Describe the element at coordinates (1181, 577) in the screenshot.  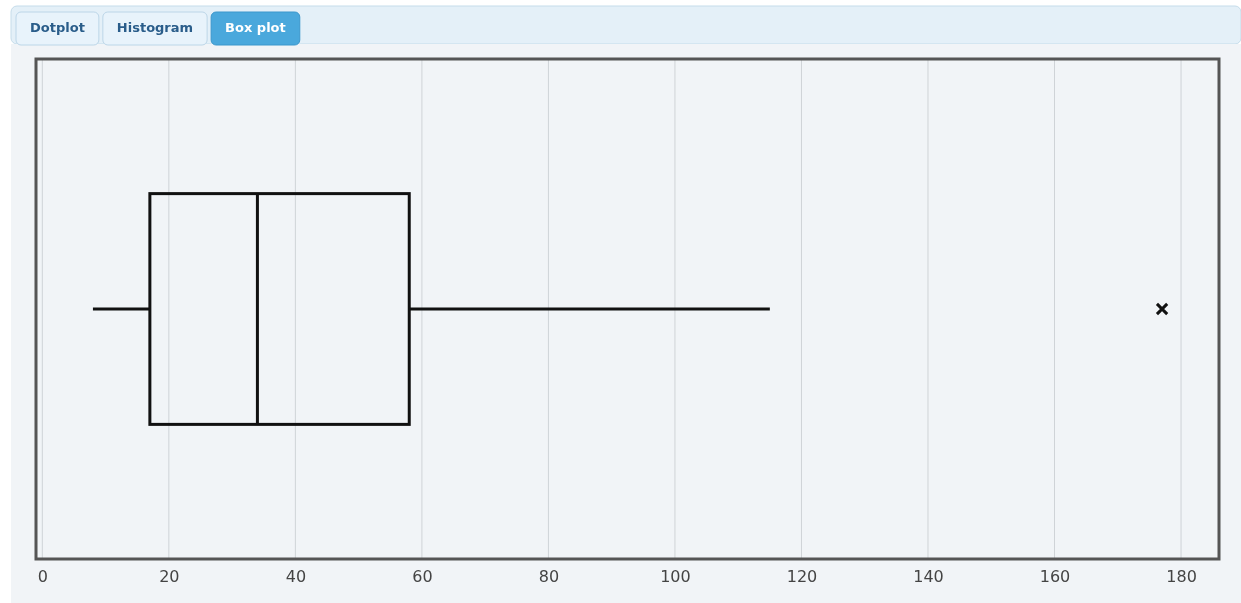
I see `x-tick-label: 180` at that location.